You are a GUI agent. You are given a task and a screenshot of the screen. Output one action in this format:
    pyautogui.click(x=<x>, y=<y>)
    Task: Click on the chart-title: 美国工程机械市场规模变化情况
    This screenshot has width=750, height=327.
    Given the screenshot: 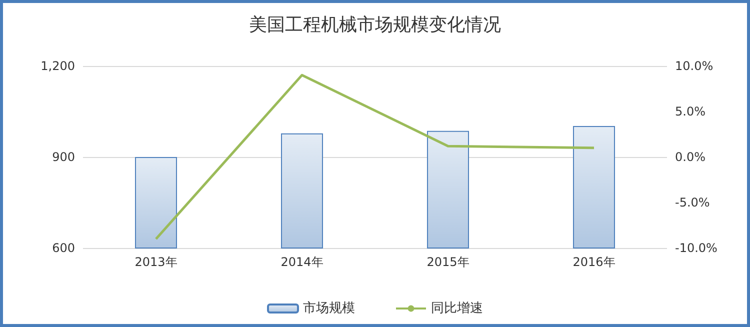 What is the action you would take?
    pyautogui.click(x=375, y=25)
    